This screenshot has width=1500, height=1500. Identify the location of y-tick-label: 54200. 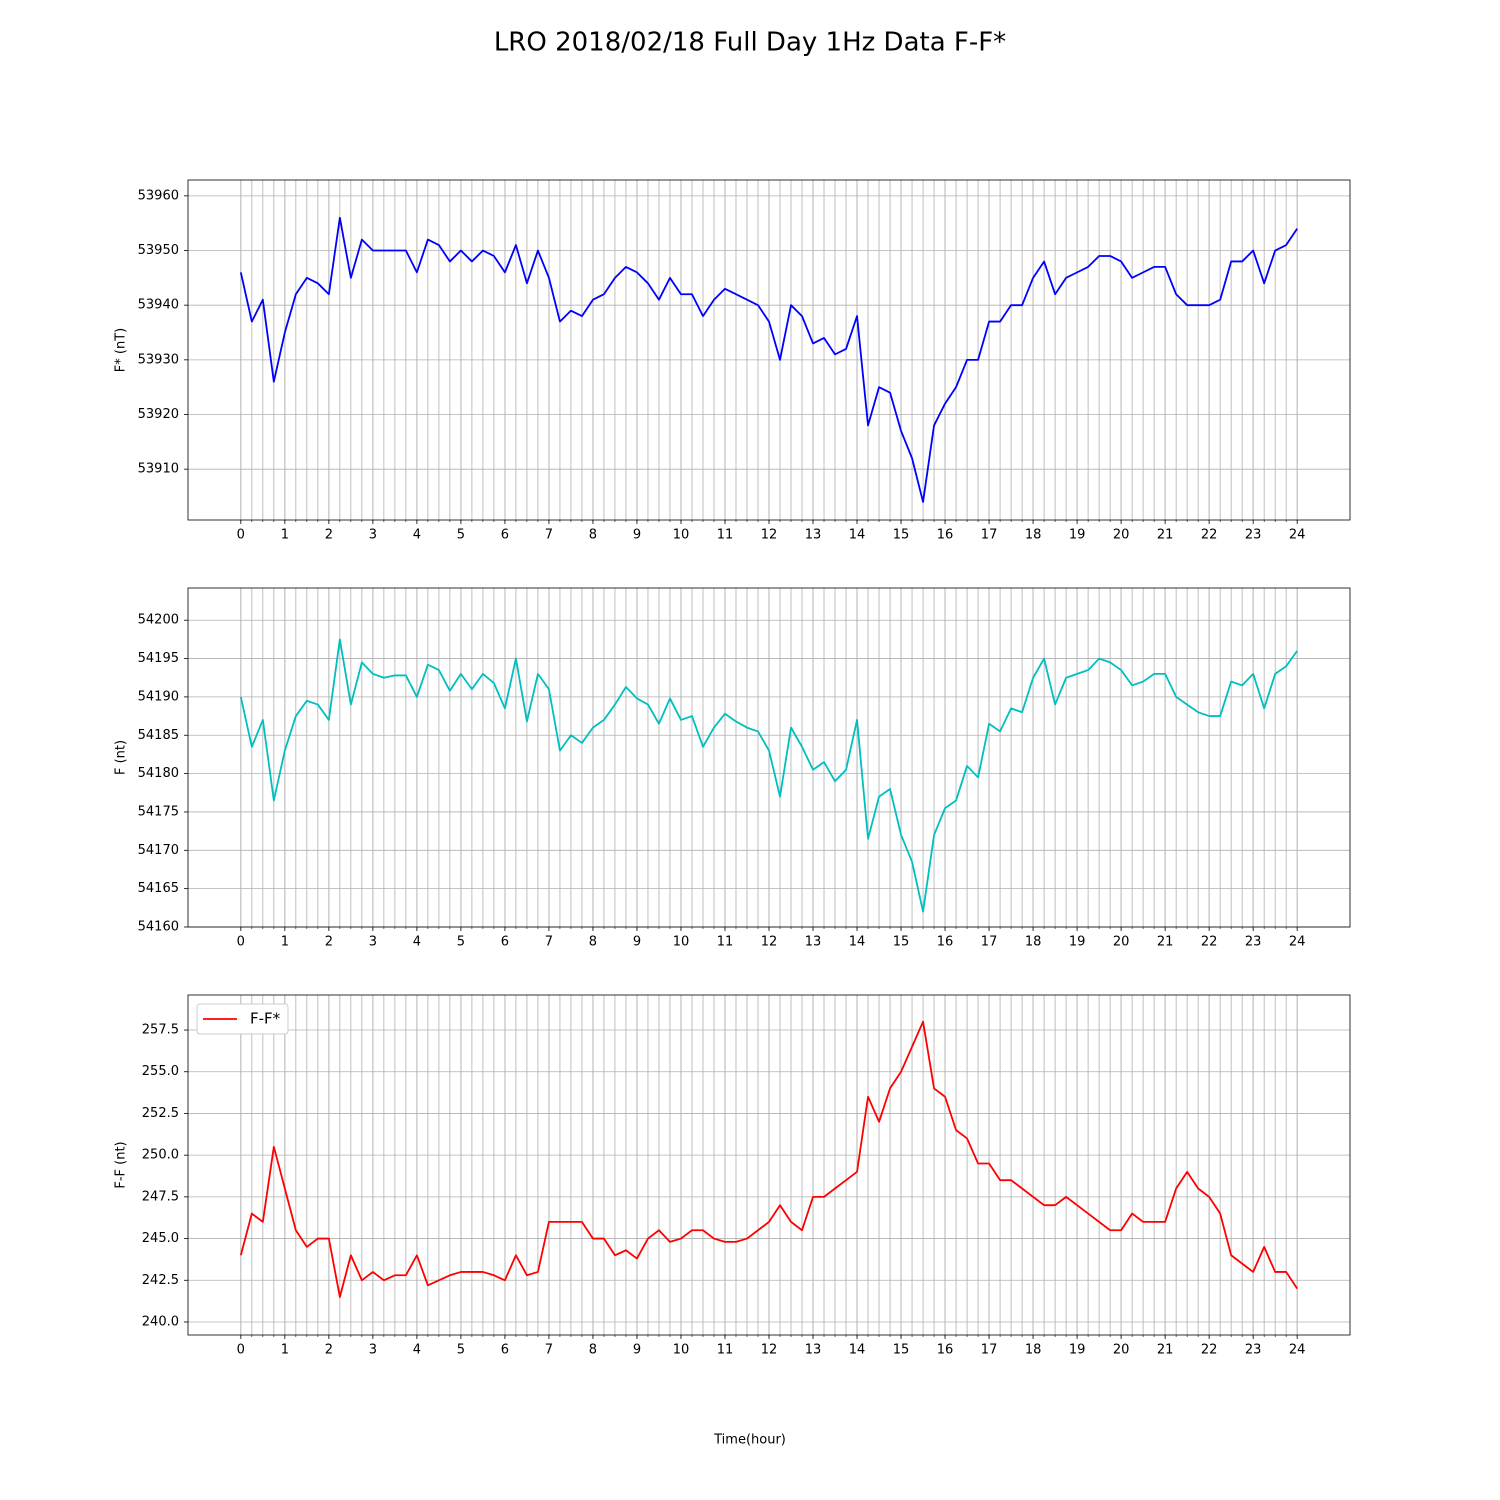
(158, 620).